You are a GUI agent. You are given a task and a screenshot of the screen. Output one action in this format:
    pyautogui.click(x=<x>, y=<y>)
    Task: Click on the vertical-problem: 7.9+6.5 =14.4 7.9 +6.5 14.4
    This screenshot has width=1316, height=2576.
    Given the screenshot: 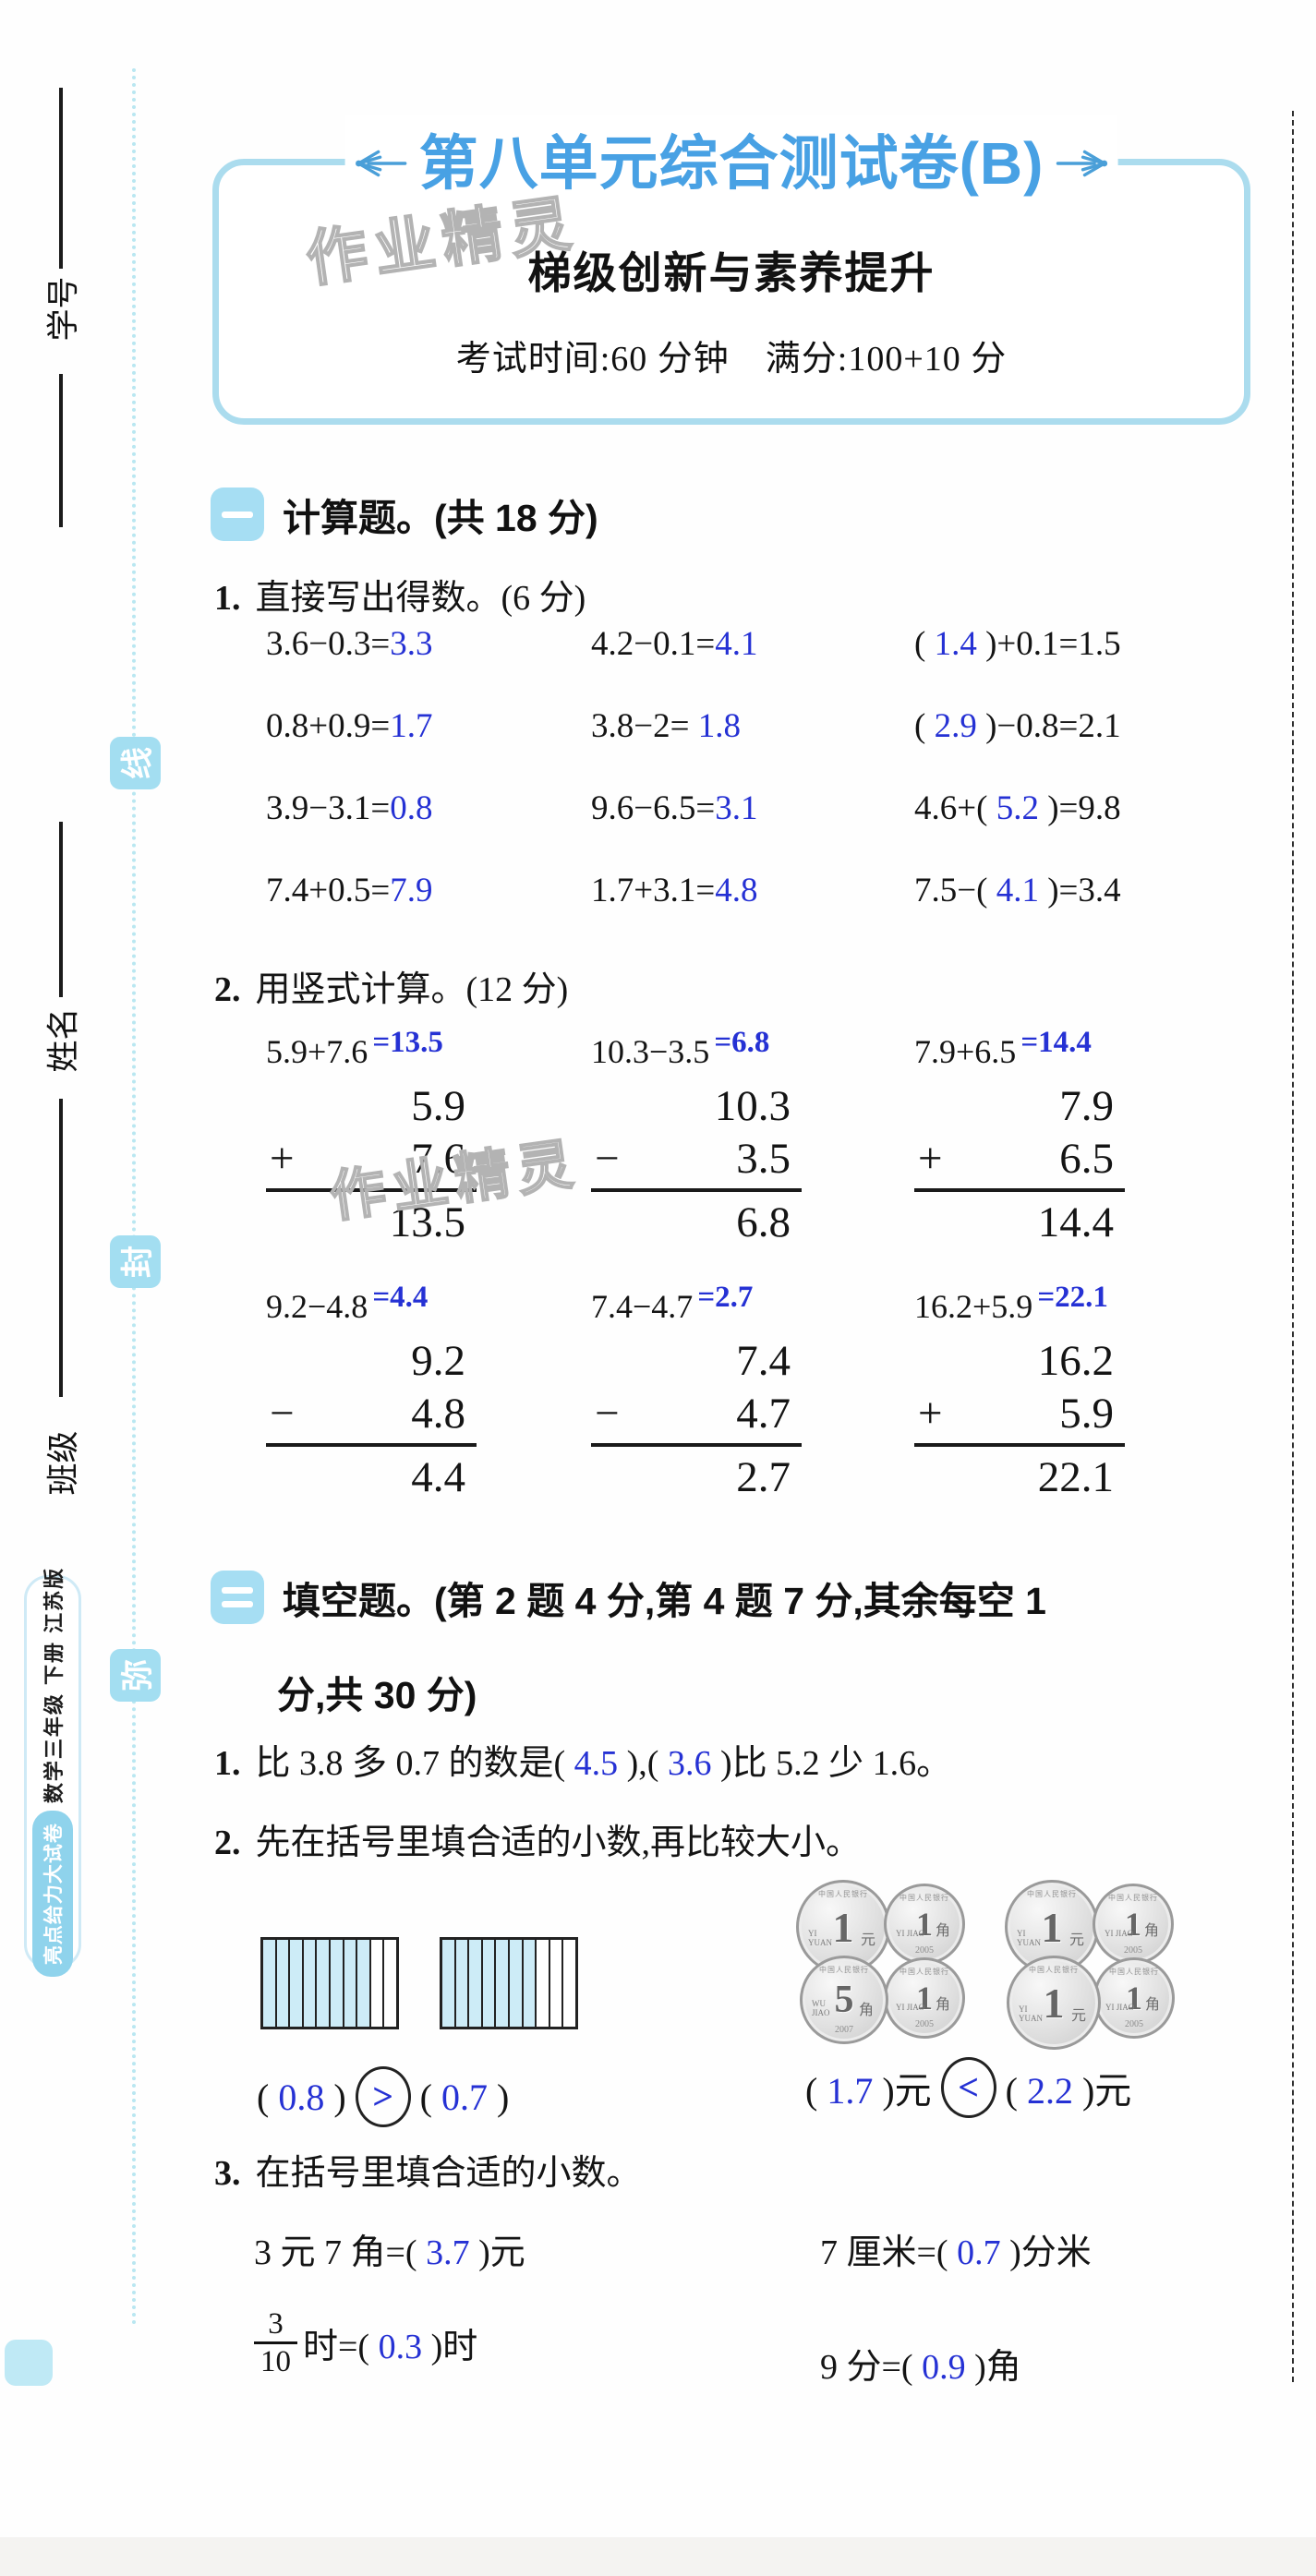 What is the action you would take?
    pyautogui.click(x=1094, y=1137)
    